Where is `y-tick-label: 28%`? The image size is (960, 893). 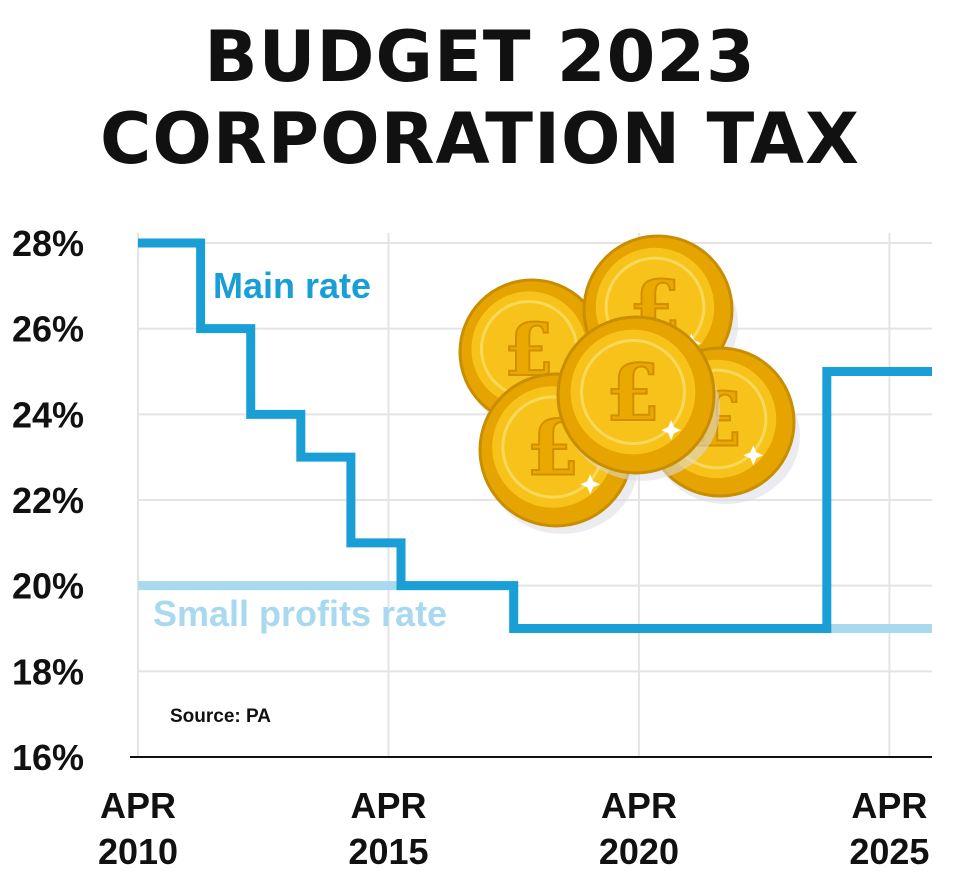 y-tick-label: 28% is located at coordinates (48, 243).